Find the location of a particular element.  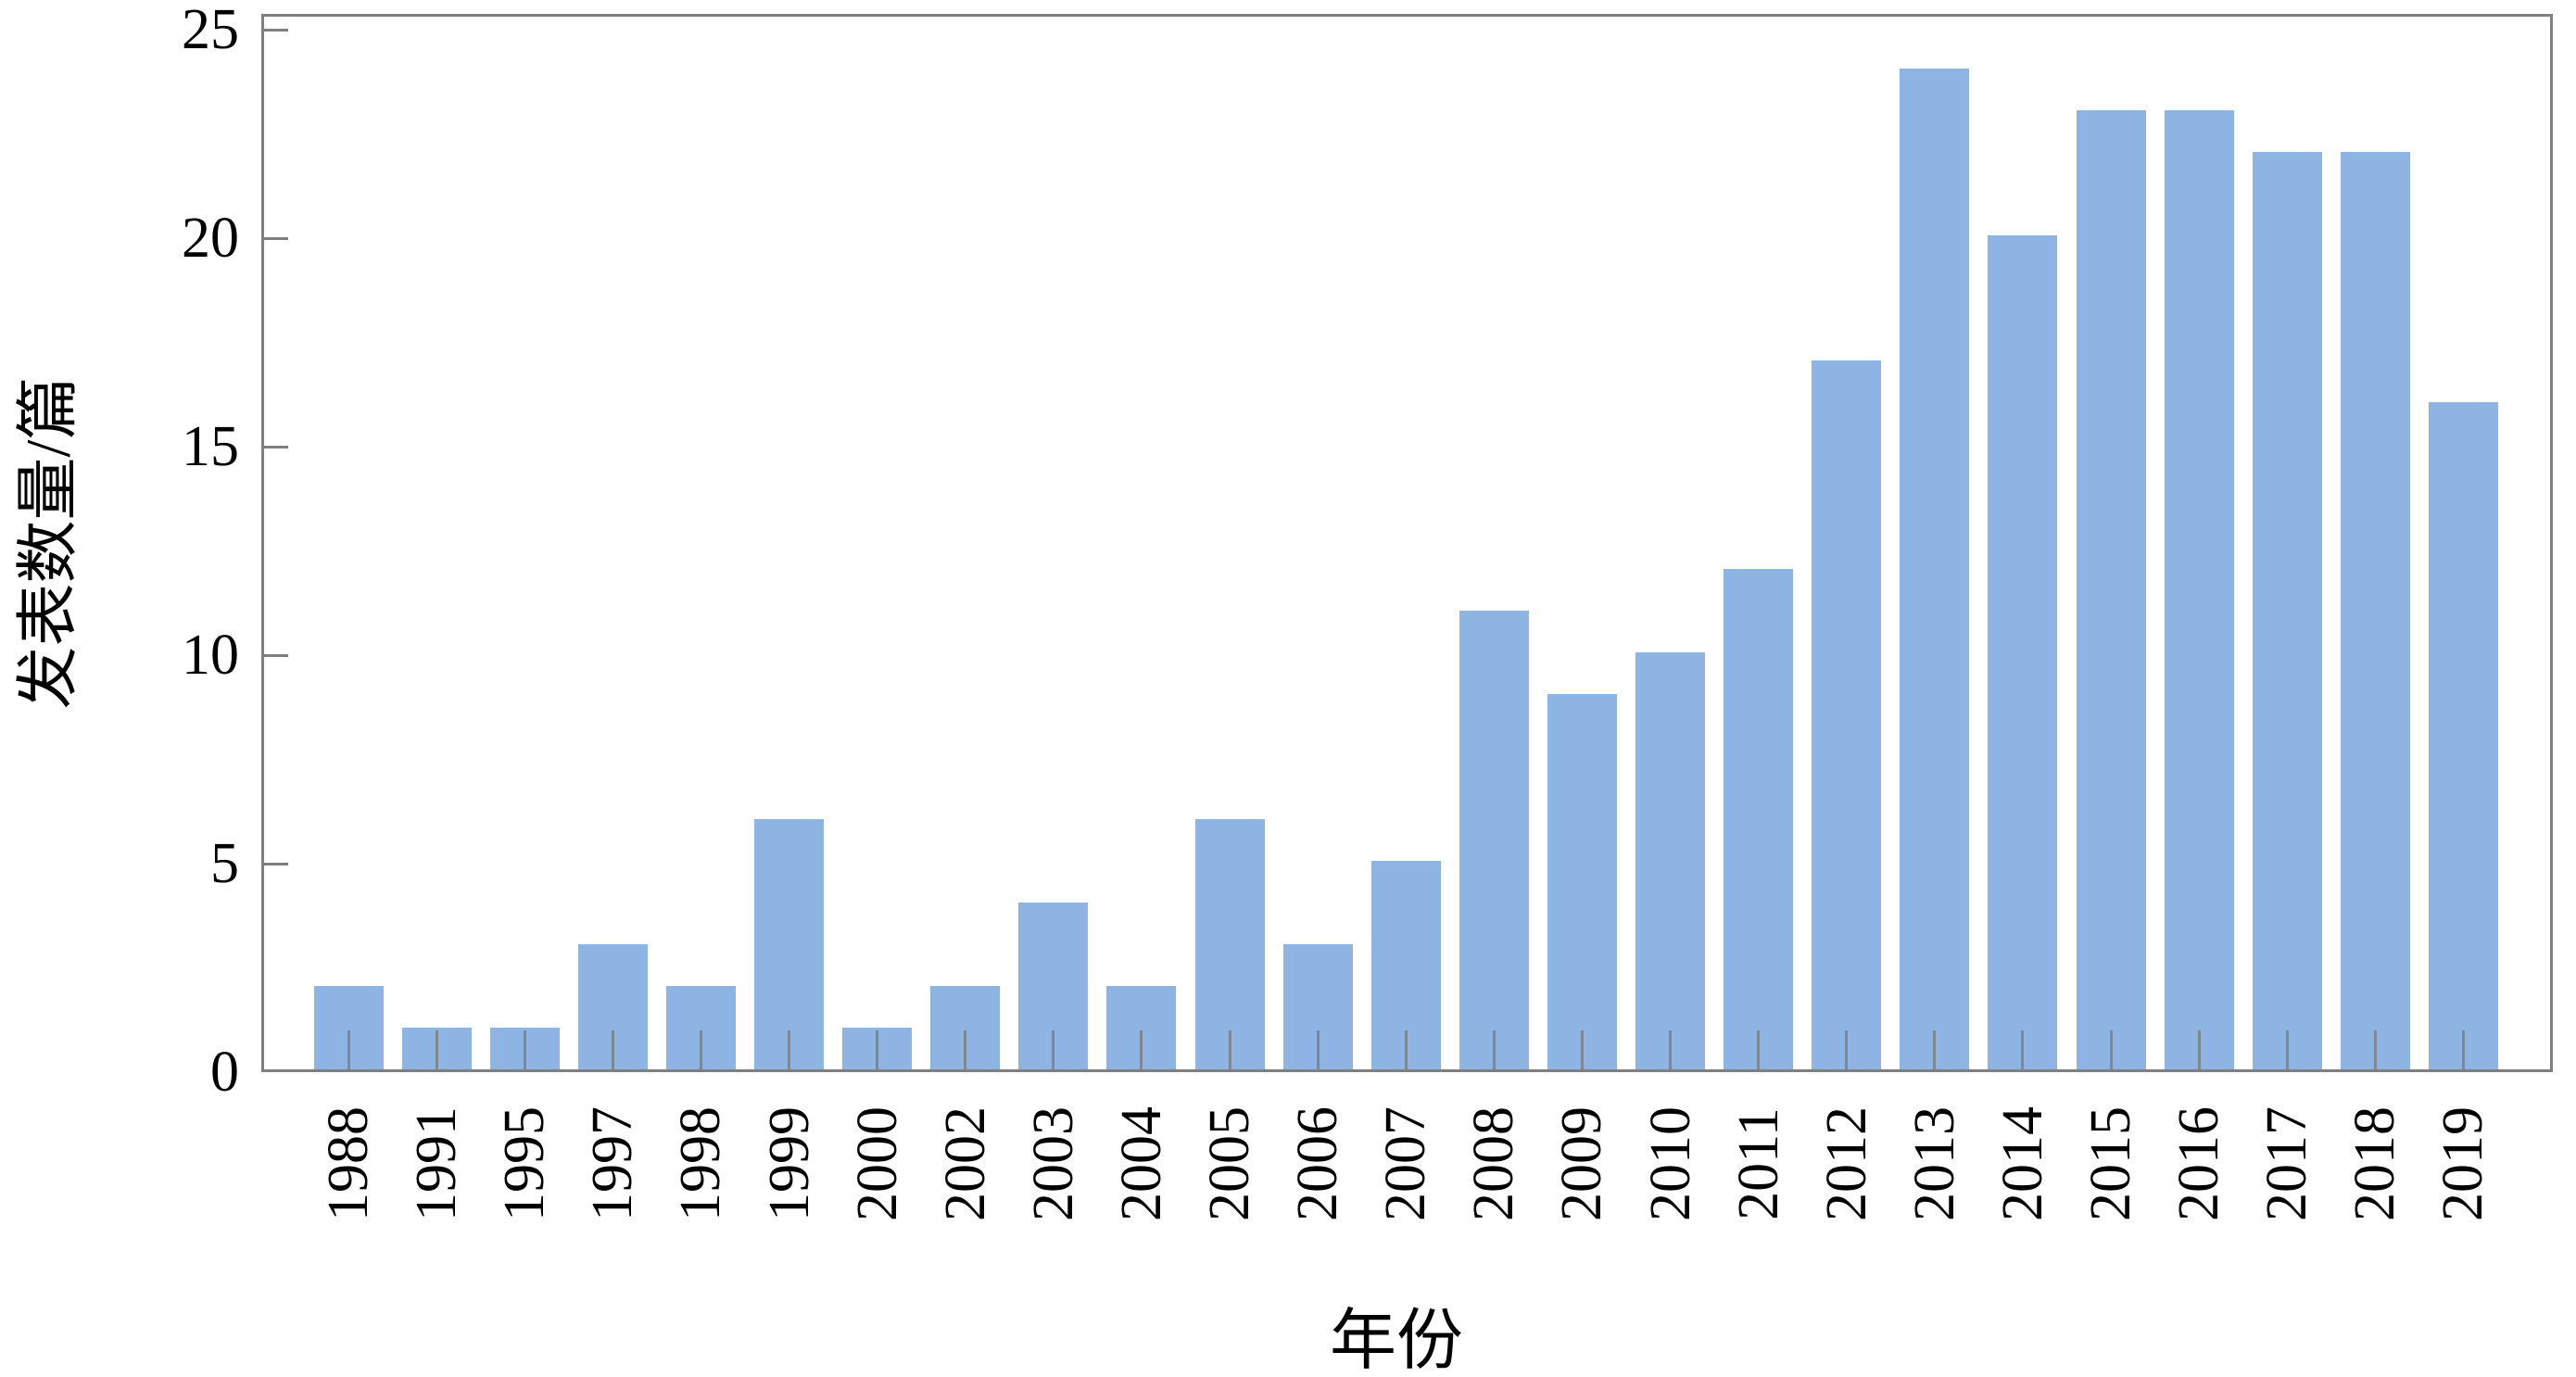

x-tick-label-2009: 2009 is located at coordinates (1582, 1164).